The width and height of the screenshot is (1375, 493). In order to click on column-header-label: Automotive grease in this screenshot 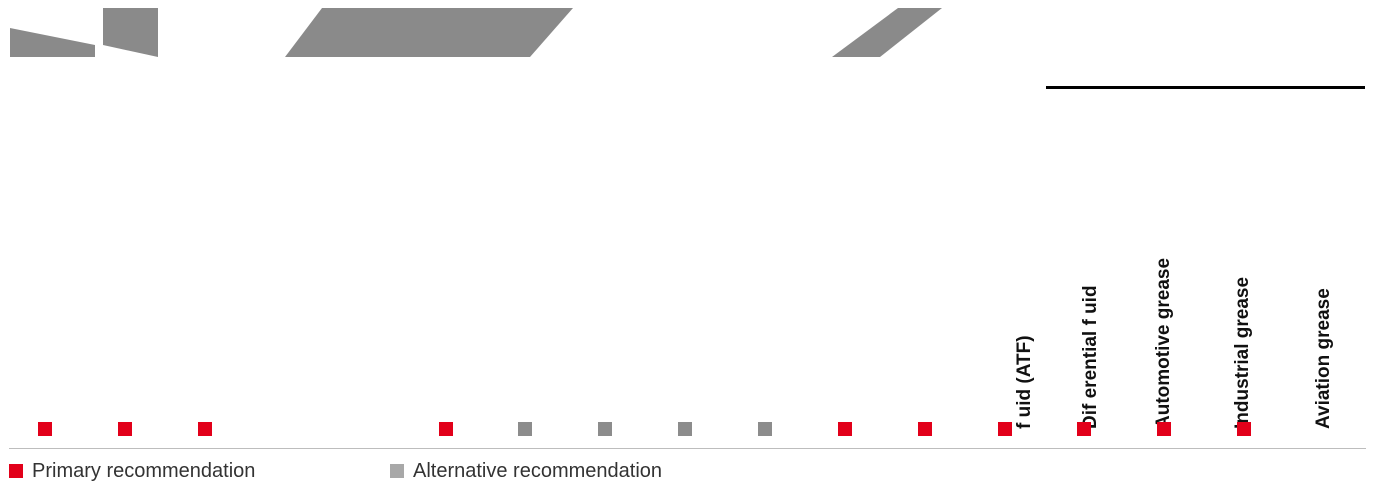, I will do `click(1163, 343)`.